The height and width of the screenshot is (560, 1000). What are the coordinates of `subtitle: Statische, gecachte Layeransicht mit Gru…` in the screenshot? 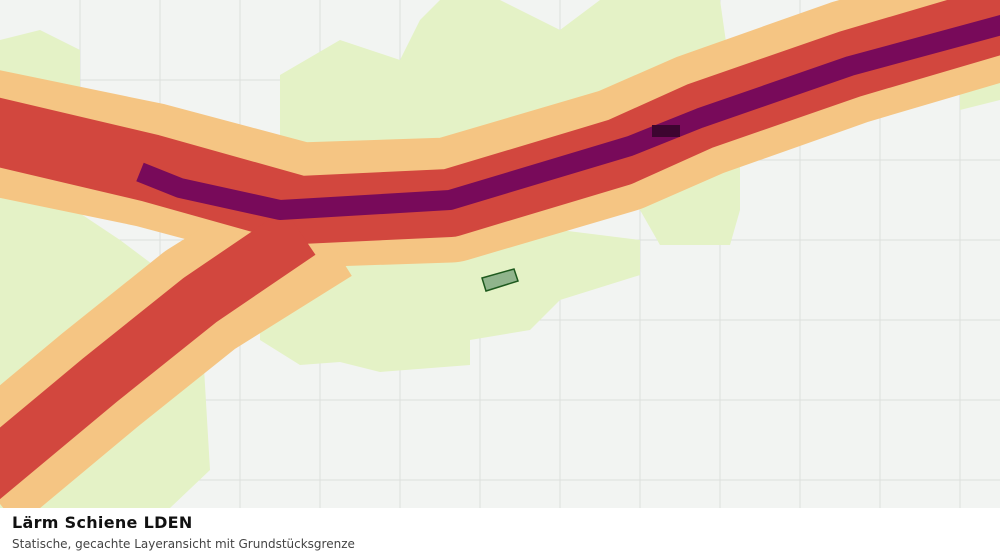 It's located at (183, 544).